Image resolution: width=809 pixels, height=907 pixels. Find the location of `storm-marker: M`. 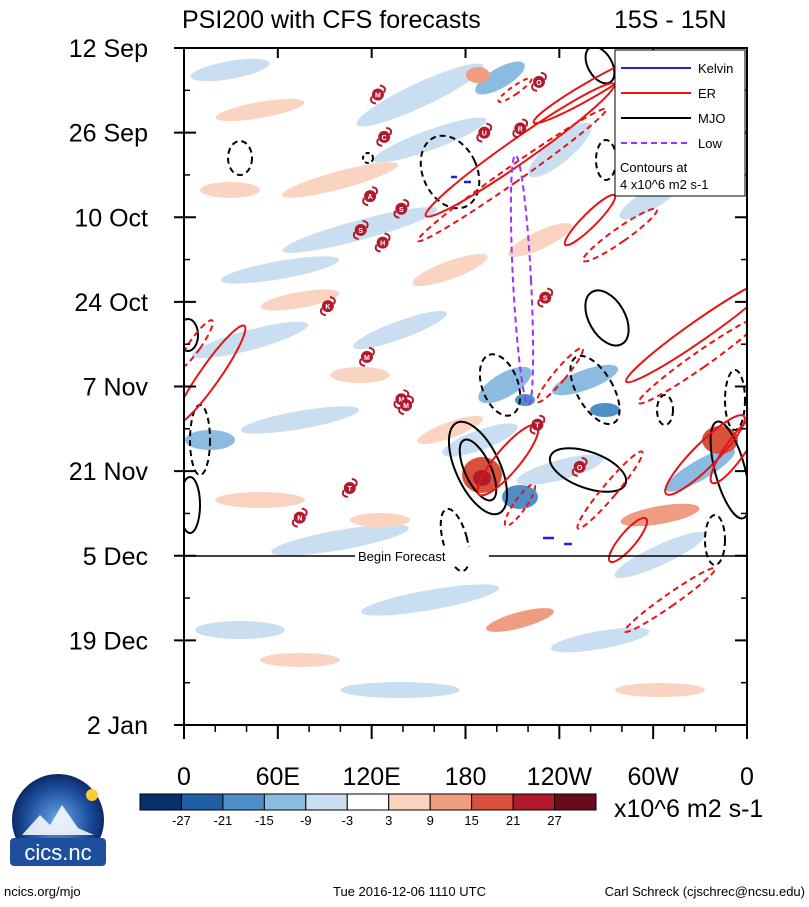

storm-marker: M is located at coordinates (367, 356).